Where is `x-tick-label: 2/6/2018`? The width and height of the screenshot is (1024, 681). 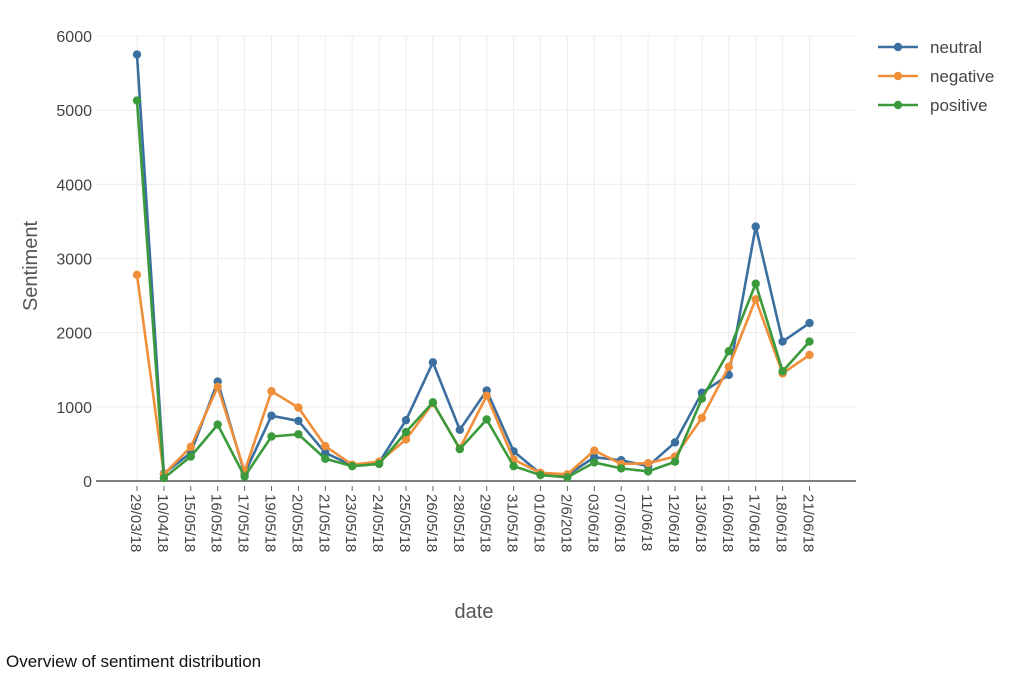 x-tick-label: 2/6/2018 is located at coordinates (565, 523).